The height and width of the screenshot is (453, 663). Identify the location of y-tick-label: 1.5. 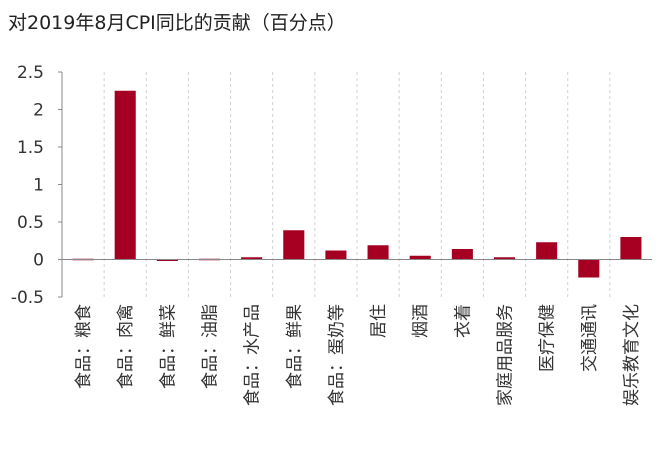
(30, 148).